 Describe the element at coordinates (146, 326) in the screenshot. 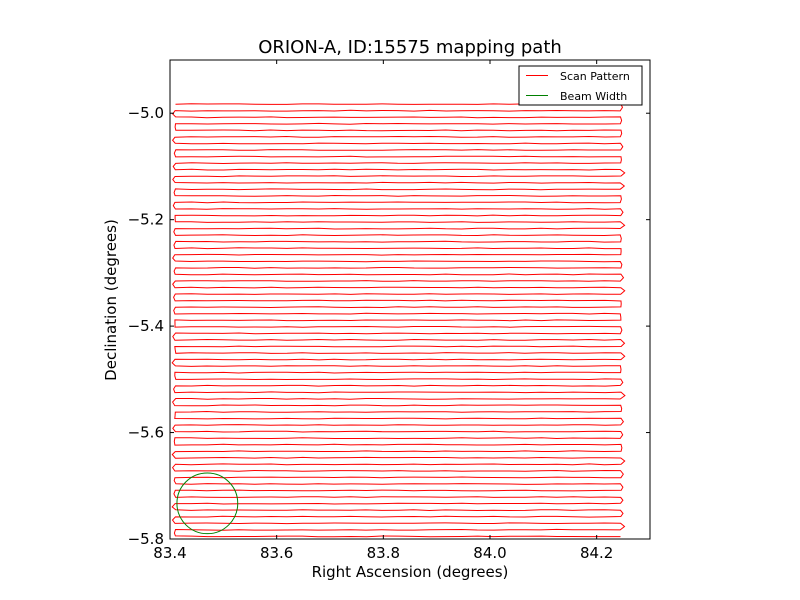

I see `y-tick-label: −5.4` at that location.